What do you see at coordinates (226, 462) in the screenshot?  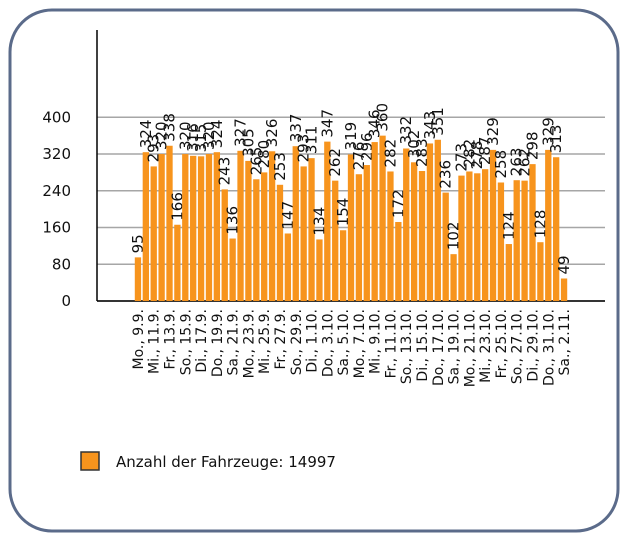 I see `legend-label: Anzahl der Fahrzeuge: 14997` at bounding box center [226, 462].